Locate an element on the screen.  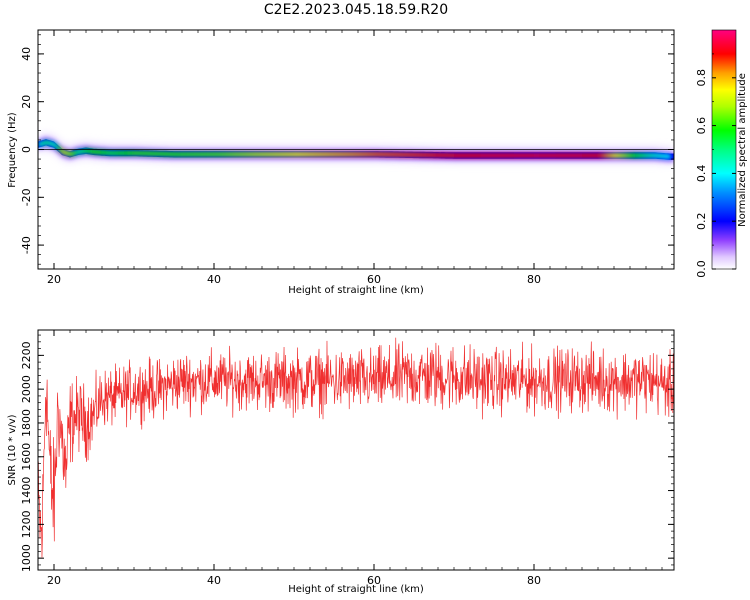
spectral-ridge is located at coordinates (356, 149).